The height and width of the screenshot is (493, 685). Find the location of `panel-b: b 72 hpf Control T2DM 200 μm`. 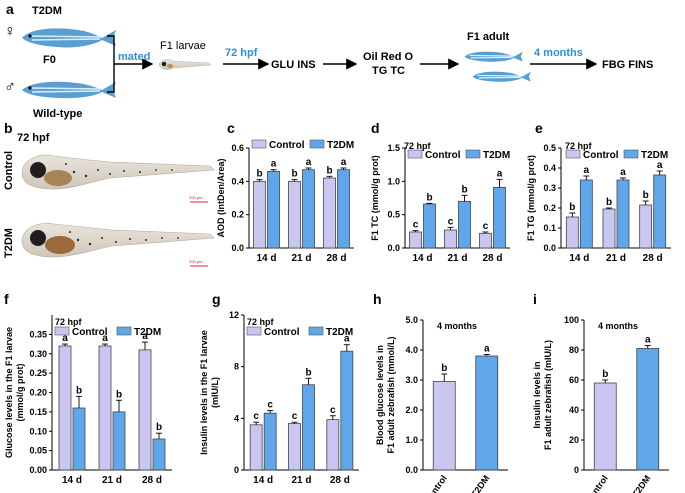

panel-b: b 72 hpf Control T2DM 200 μm is located at coordinates (112, 196).